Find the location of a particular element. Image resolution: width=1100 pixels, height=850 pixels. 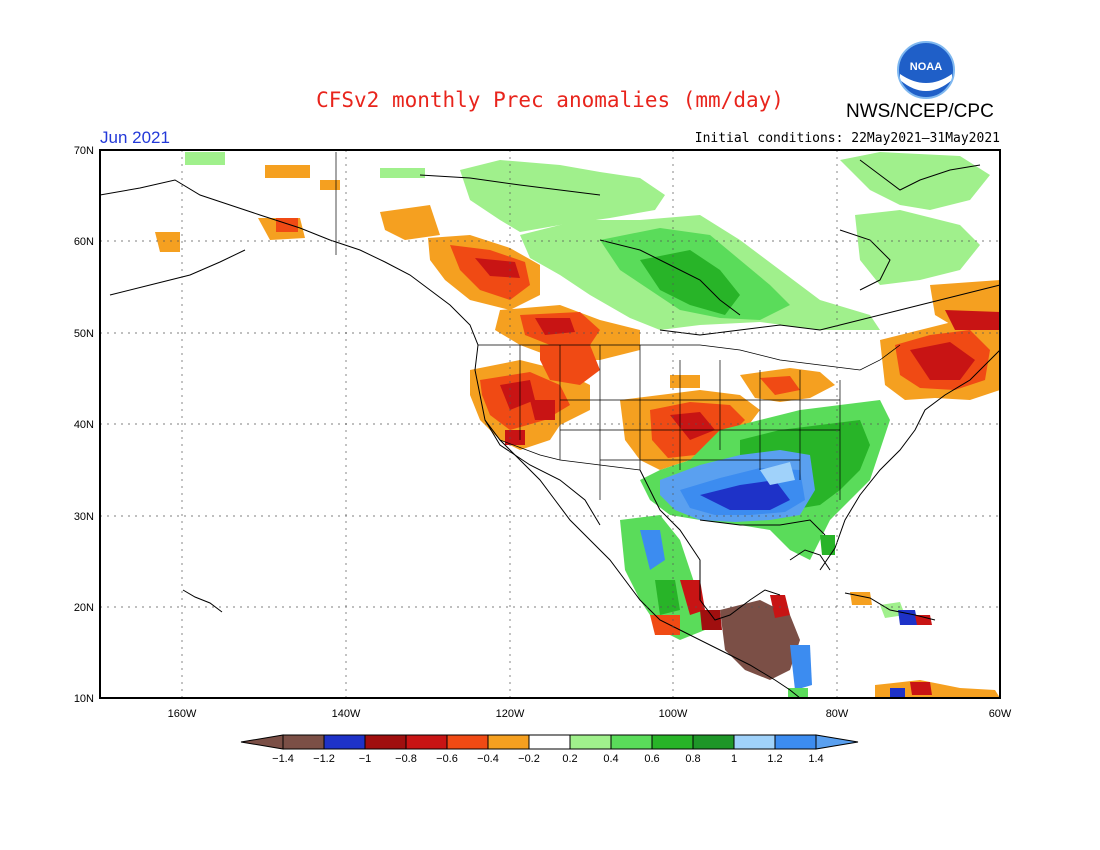

lon-label: 120W is located at coordinates (510, 714).